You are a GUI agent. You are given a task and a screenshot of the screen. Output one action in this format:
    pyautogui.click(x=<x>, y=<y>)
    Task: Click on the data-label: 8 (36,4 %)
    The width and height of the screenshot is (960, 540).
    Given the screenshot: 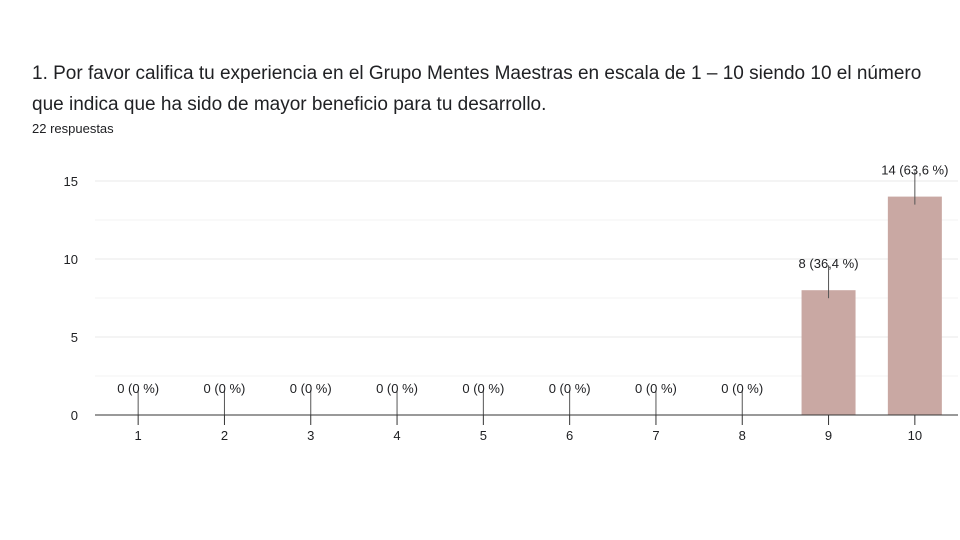 What is the action you would take?
    pyautogui.click(x=829, y=263)
    